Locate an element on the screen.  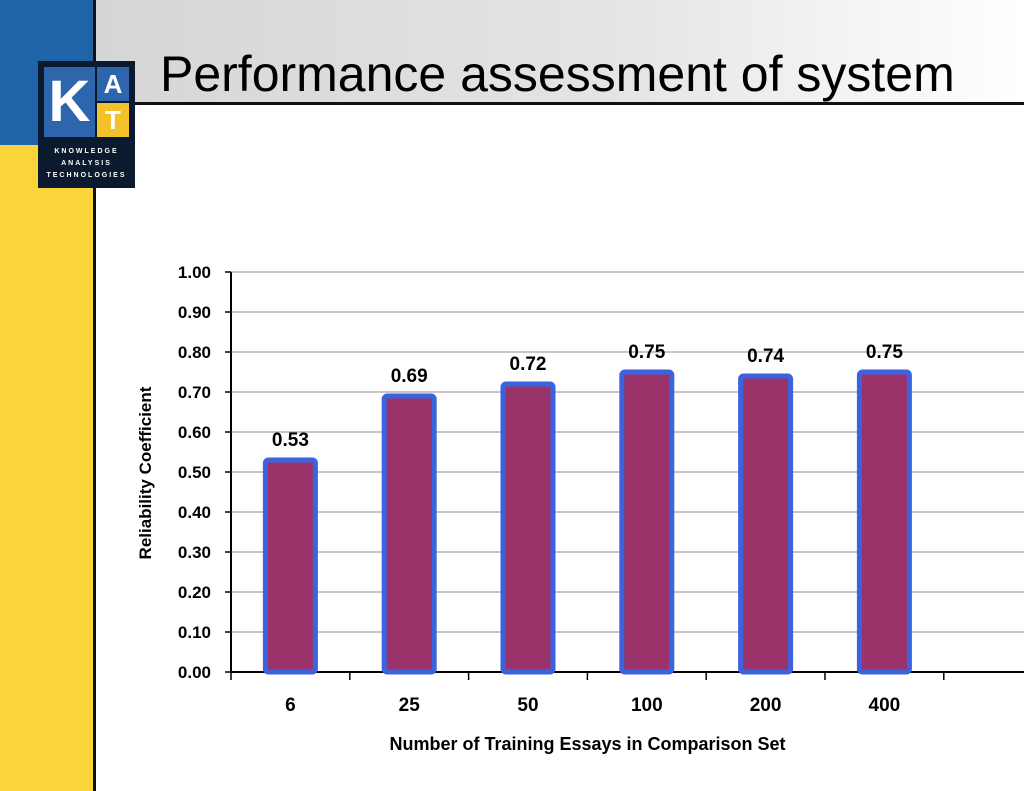
y-tick-label: 0.30 is located at coordinates (194, 552).